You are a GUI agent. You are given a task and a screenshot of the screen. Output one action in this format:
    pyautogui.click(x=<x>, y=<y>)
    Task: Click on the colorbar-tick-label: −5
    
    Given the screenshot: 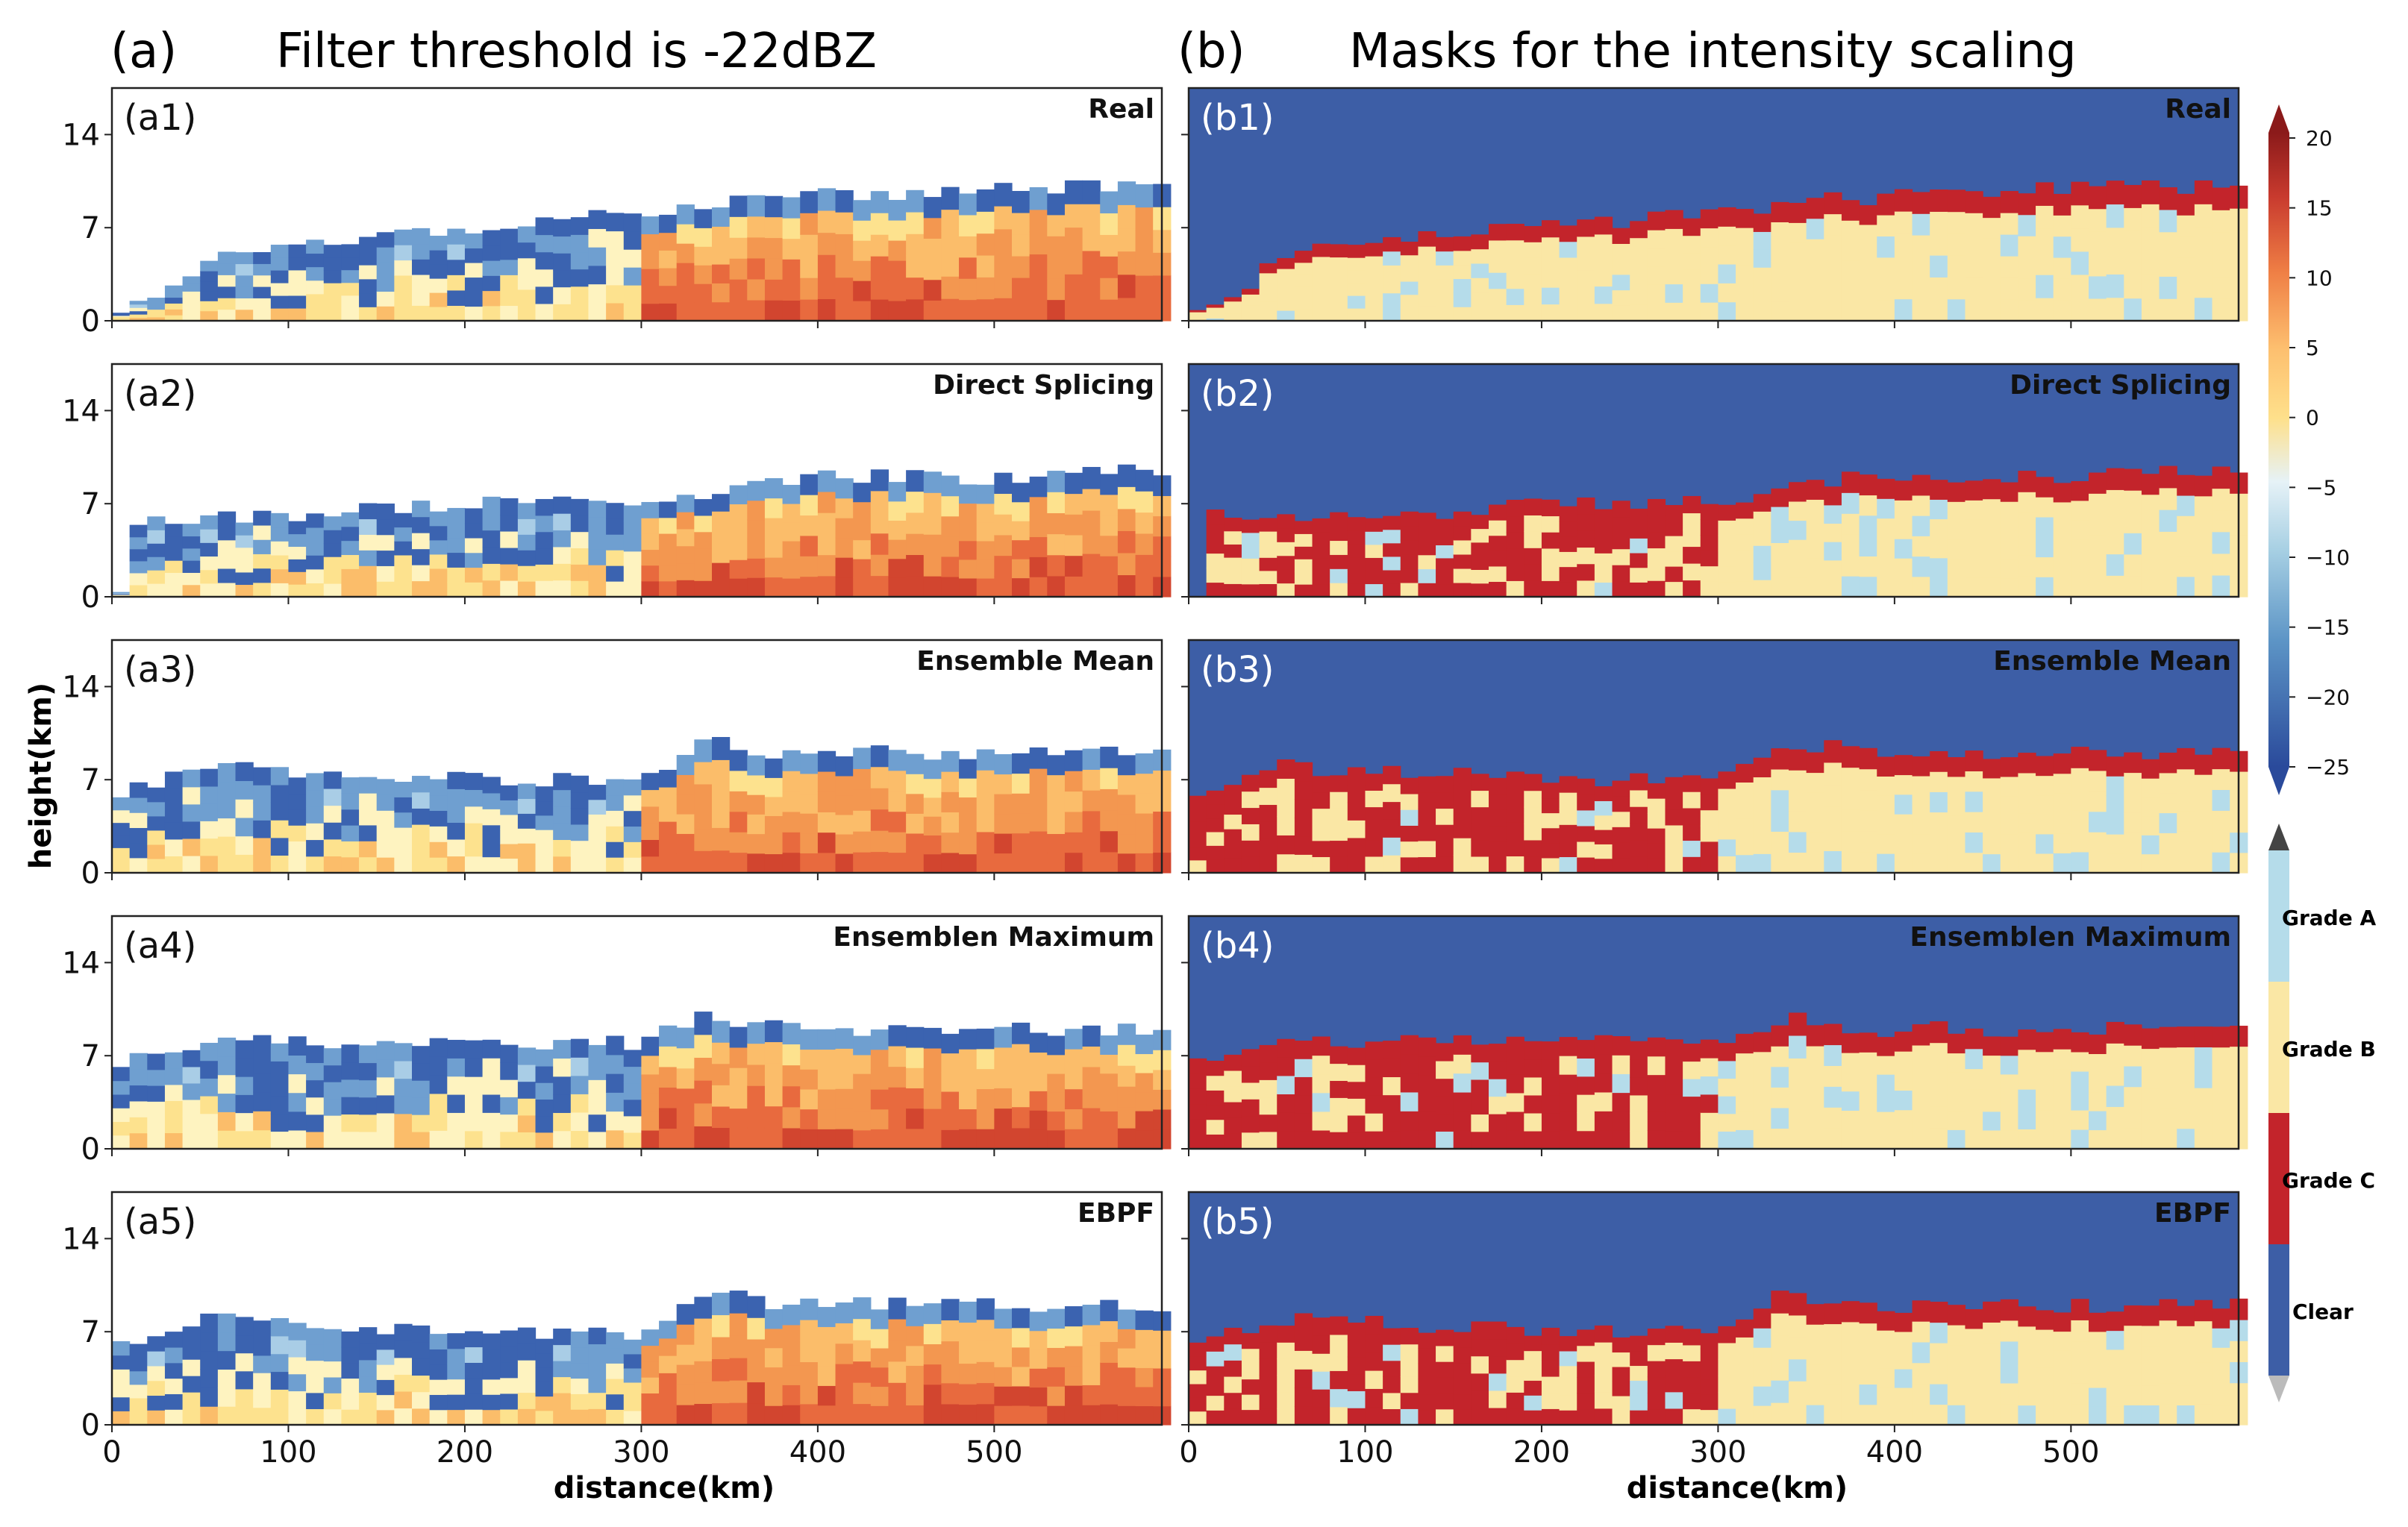 What is the action you would take?
    pyautogui.click(x=2321, y=487)
    